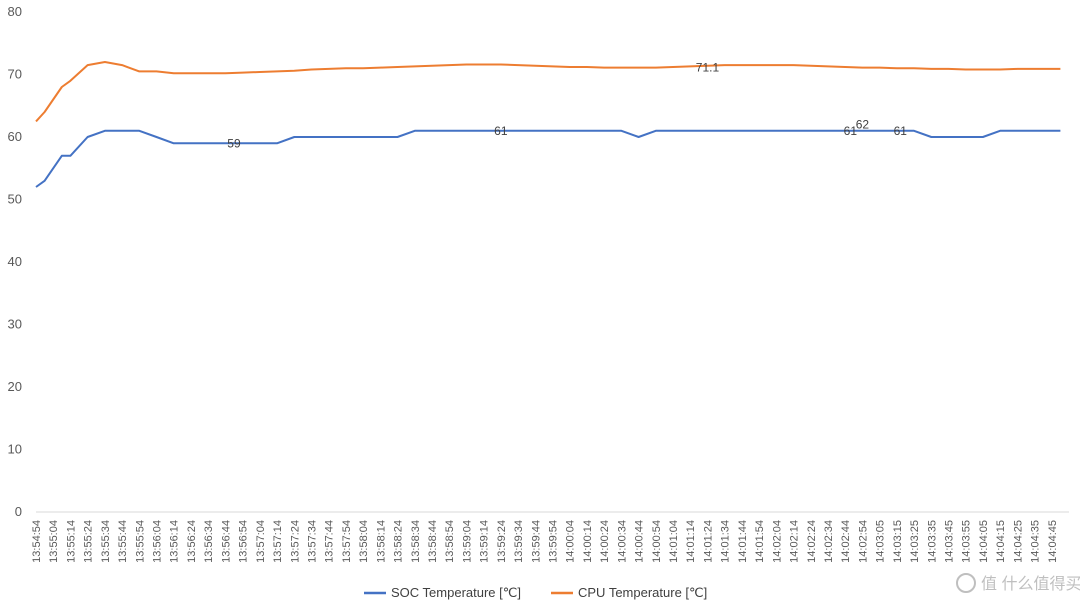 The height and width of the screenshot is (607, 1080). Describe the element at coordinates (605, 541) in the screenshot. I see `x-tick-label: 14:00:24` at that location.